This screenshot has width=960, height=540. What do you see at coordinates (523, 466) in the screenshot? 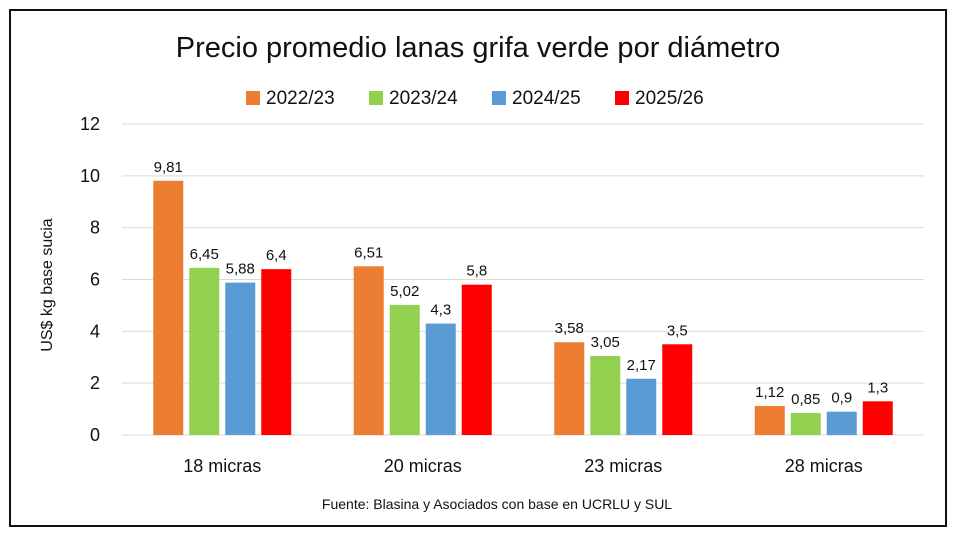
I see `x-axis-categories: 18 micras 20 micras 23 micras 28 micras` at bounding box center [523, 466].